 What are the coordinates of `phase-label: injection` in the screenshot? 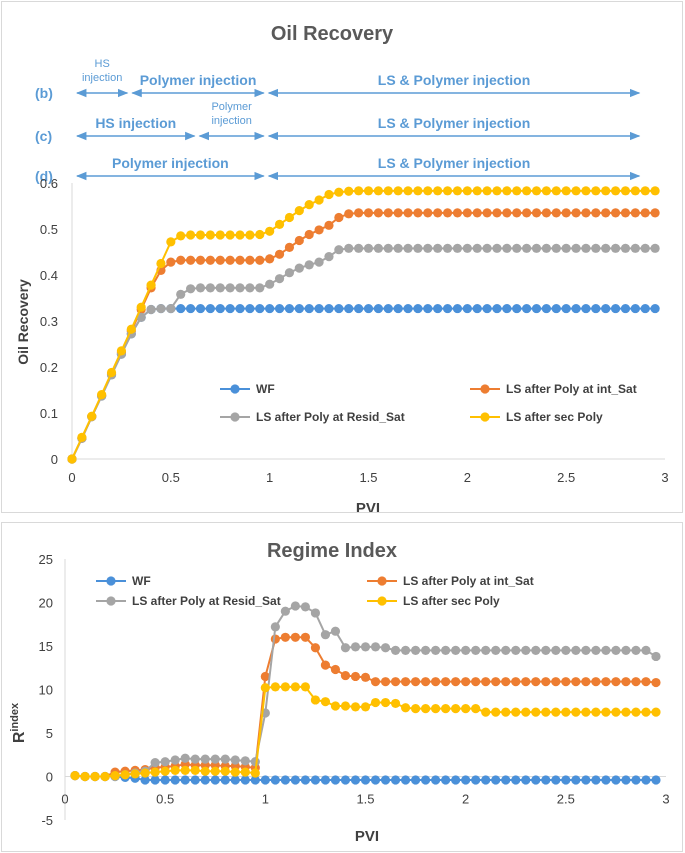 It's located at (231, 121).